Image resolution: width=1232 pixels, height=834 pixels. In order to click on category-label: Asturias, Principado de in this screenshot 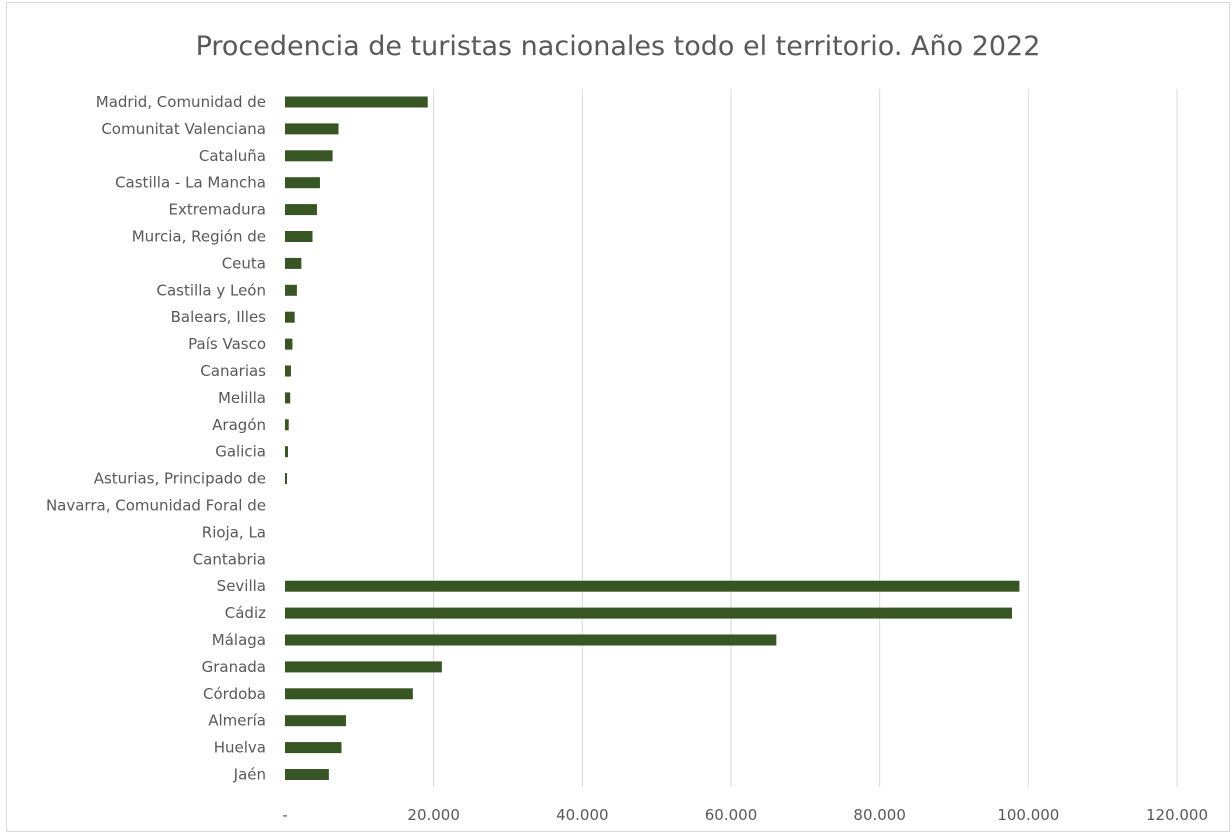, I will do `click(180, 479)`.